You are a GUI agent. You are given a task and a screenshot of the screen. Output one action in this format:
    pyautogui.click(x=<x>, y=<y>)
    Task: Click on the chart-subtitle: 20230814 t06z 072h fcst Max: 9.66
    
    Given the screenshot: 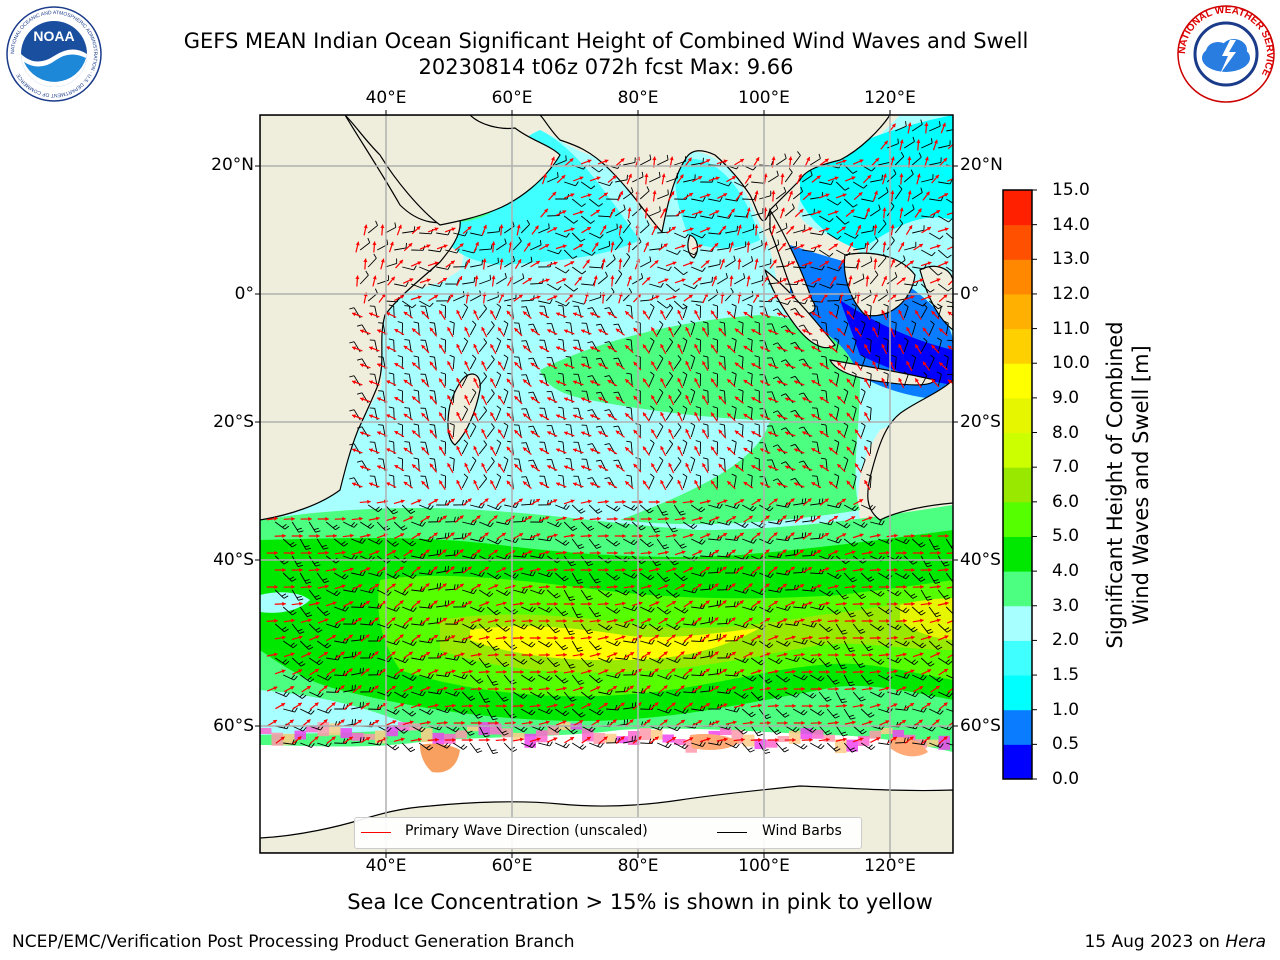 What is the action you would take?
    pyautogui.click(x=606, y=67)
    